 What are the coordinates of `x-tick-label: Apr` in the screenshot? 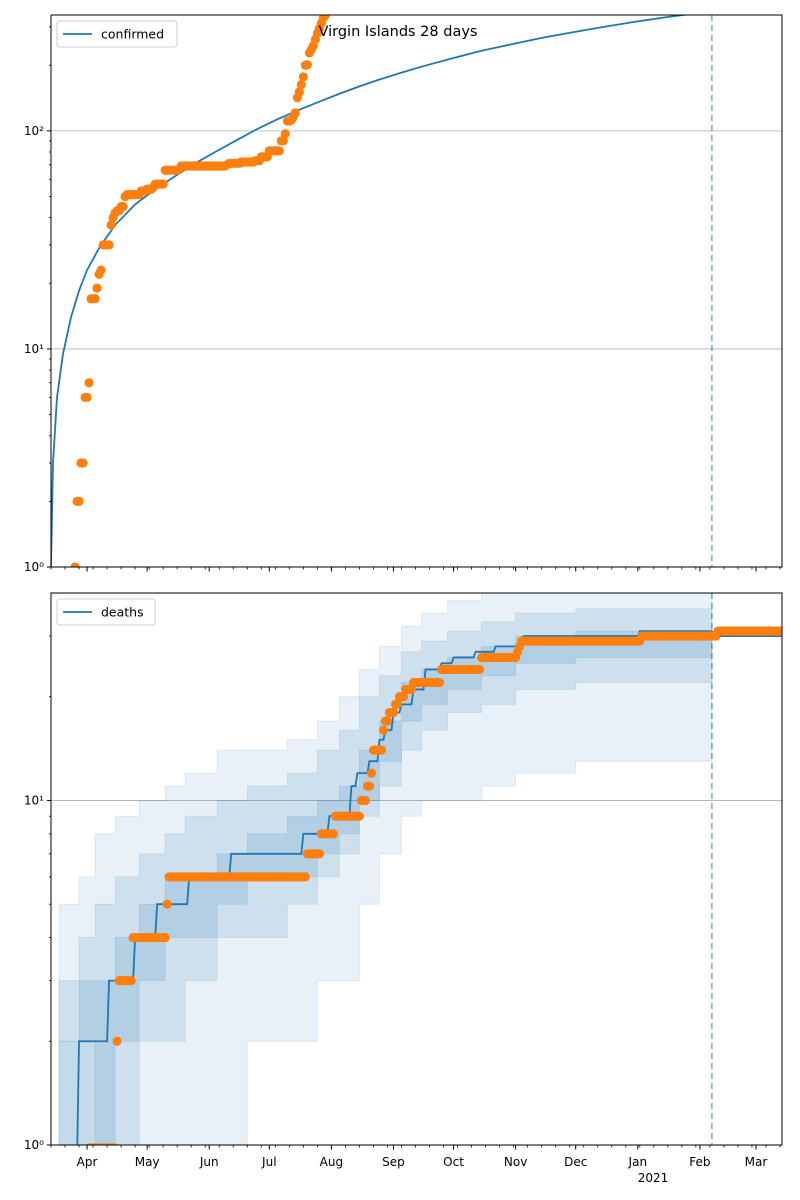 It's located at (87, 1162).